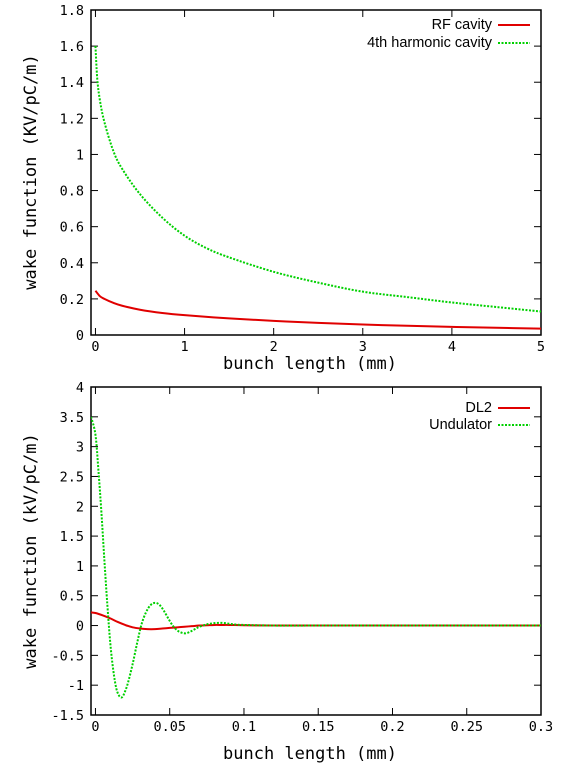  I want to click on plot-bottom-ytick-label: 3.5, so click(72, 418).